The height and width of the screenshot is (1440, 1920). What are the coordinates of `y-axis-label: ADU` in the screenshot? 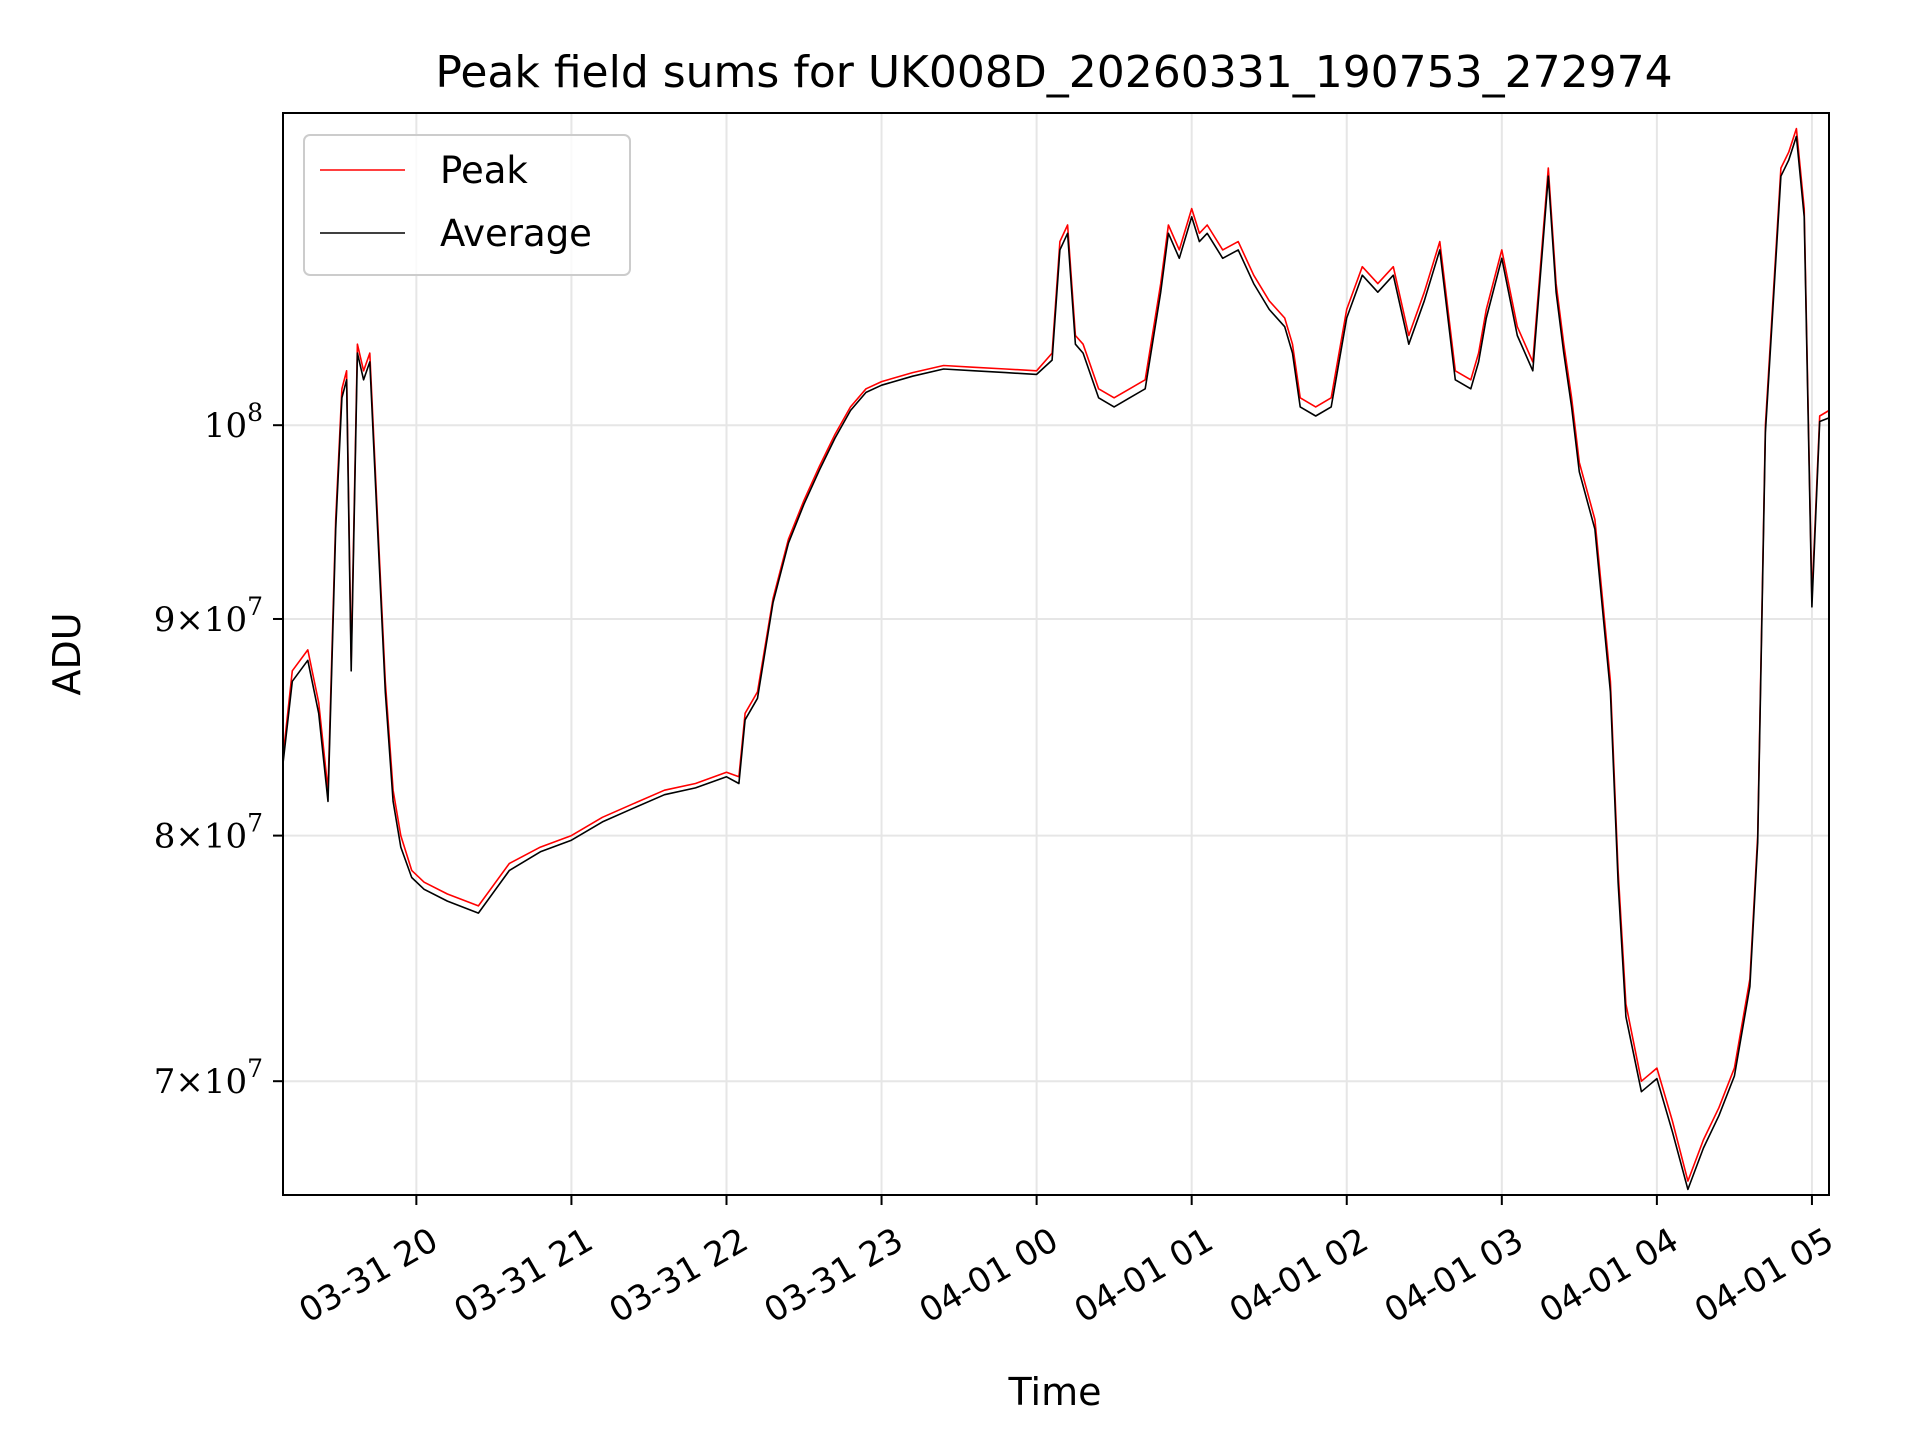 It's located at (67, 653).